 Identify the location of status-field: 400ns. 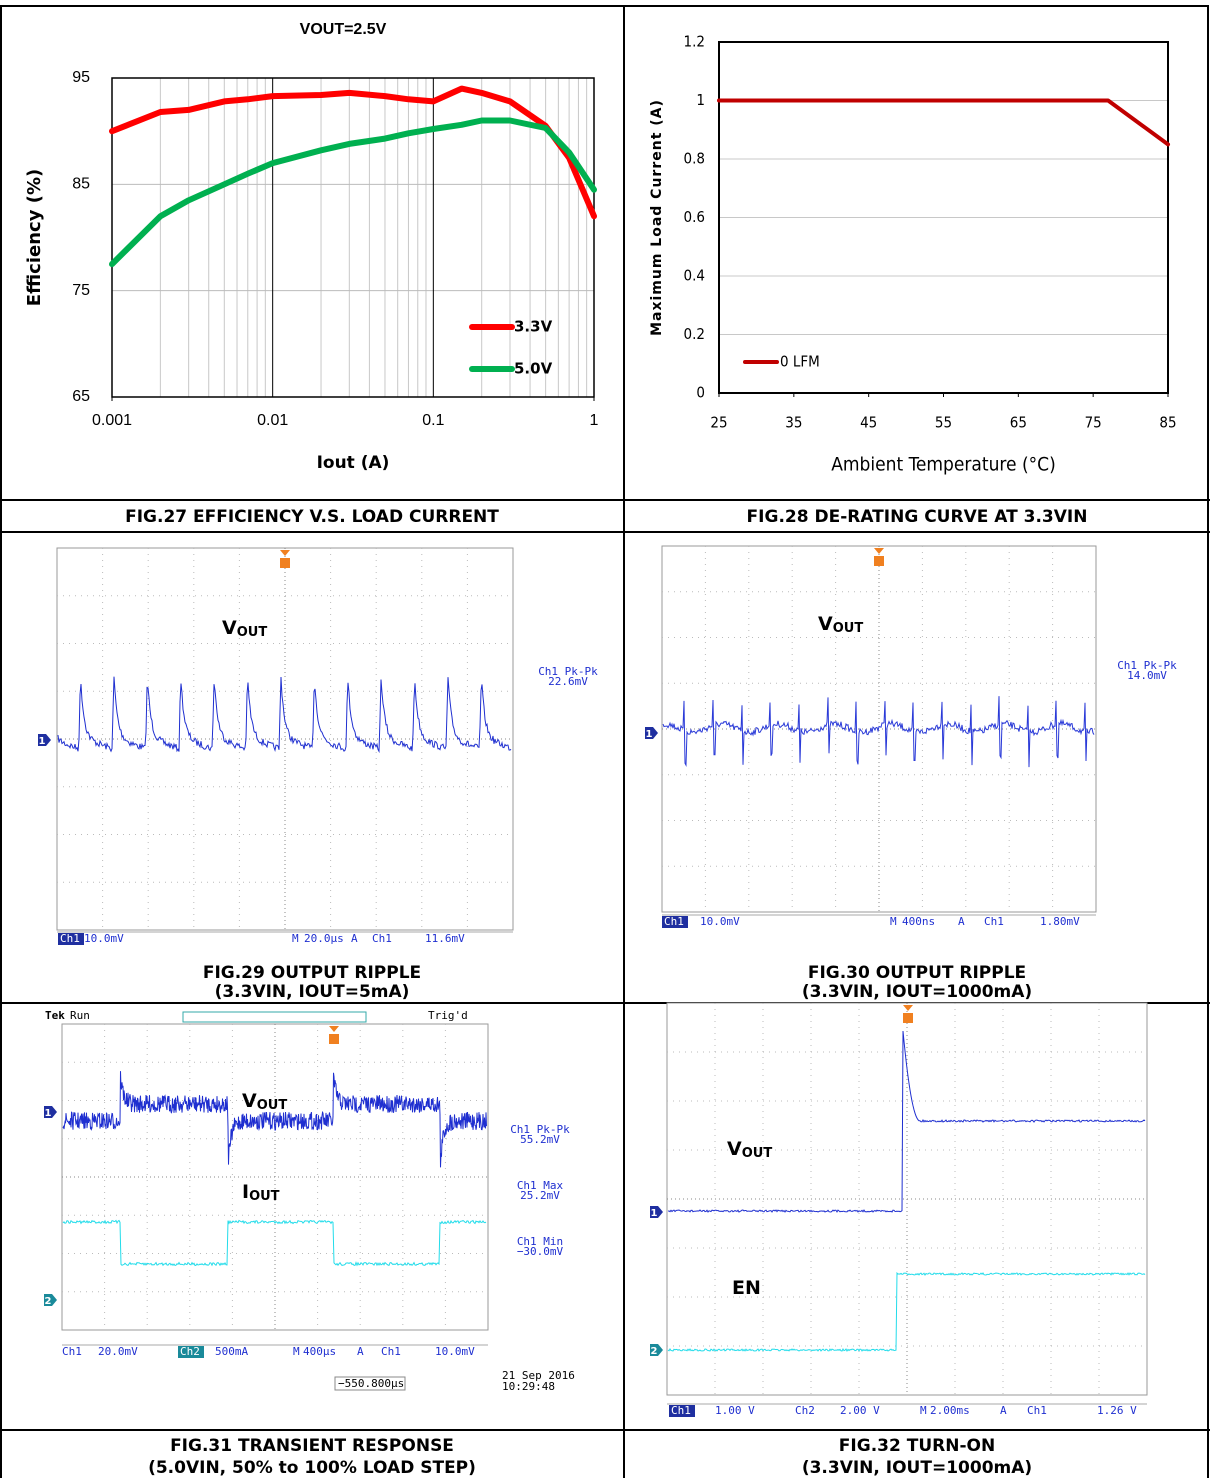
(918, 921).